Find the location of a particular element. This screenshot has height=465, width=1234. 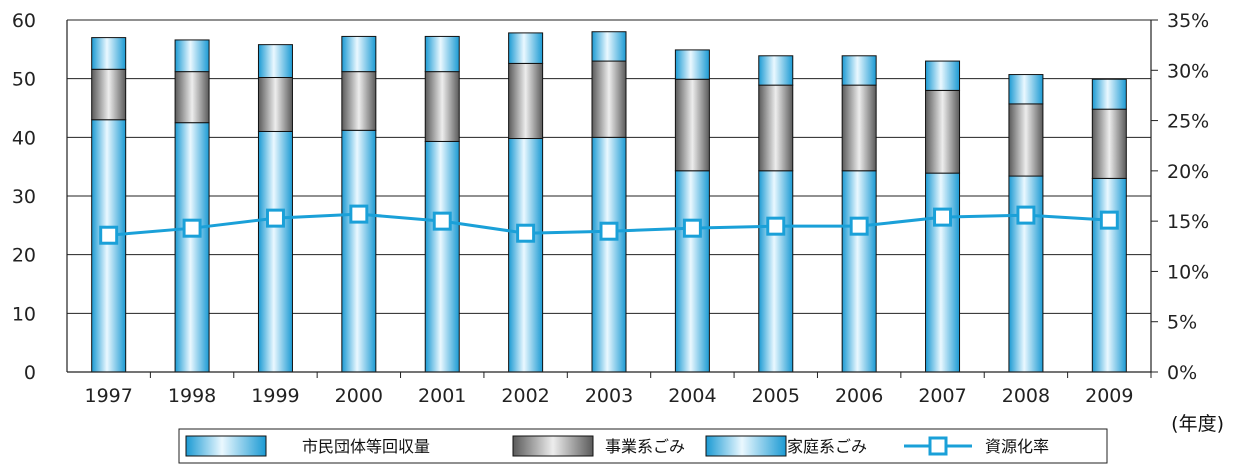

y-tick-label: 20 is located at coordinates (24, 256).